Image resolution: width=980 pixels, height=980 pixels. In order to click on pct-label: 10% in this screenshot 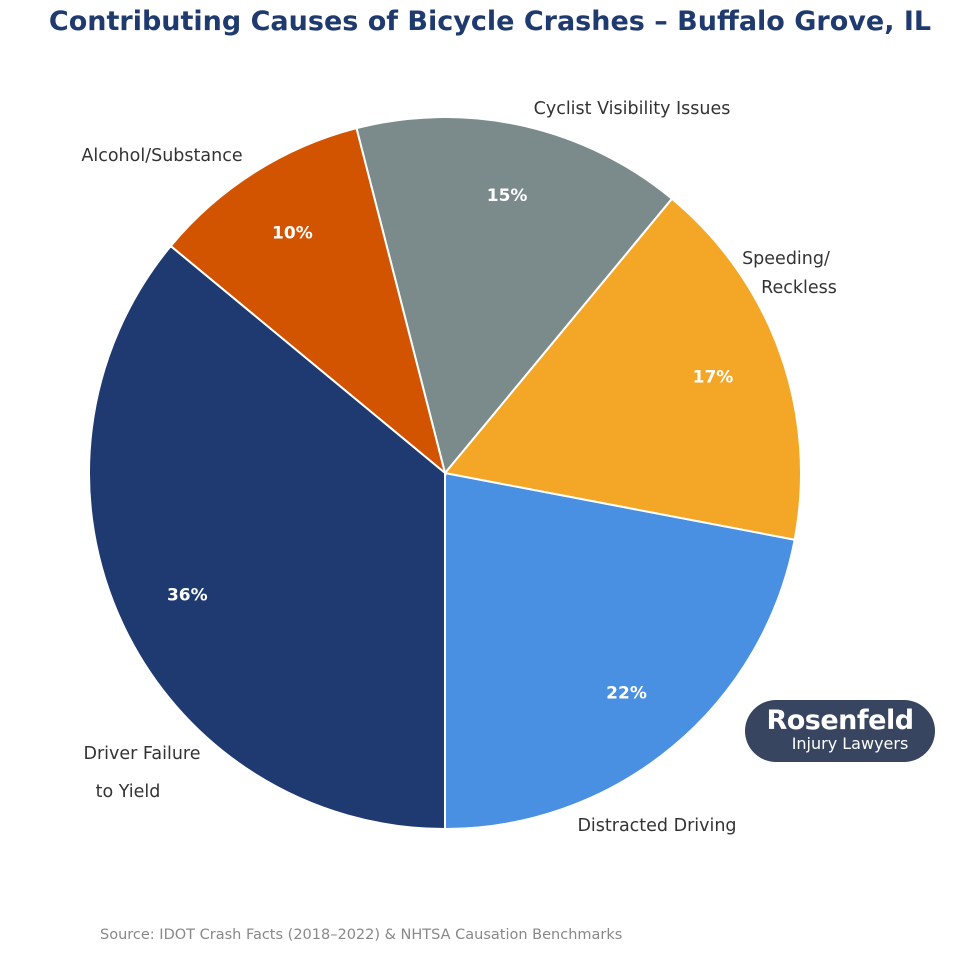, I will do `click(292, 234)`.